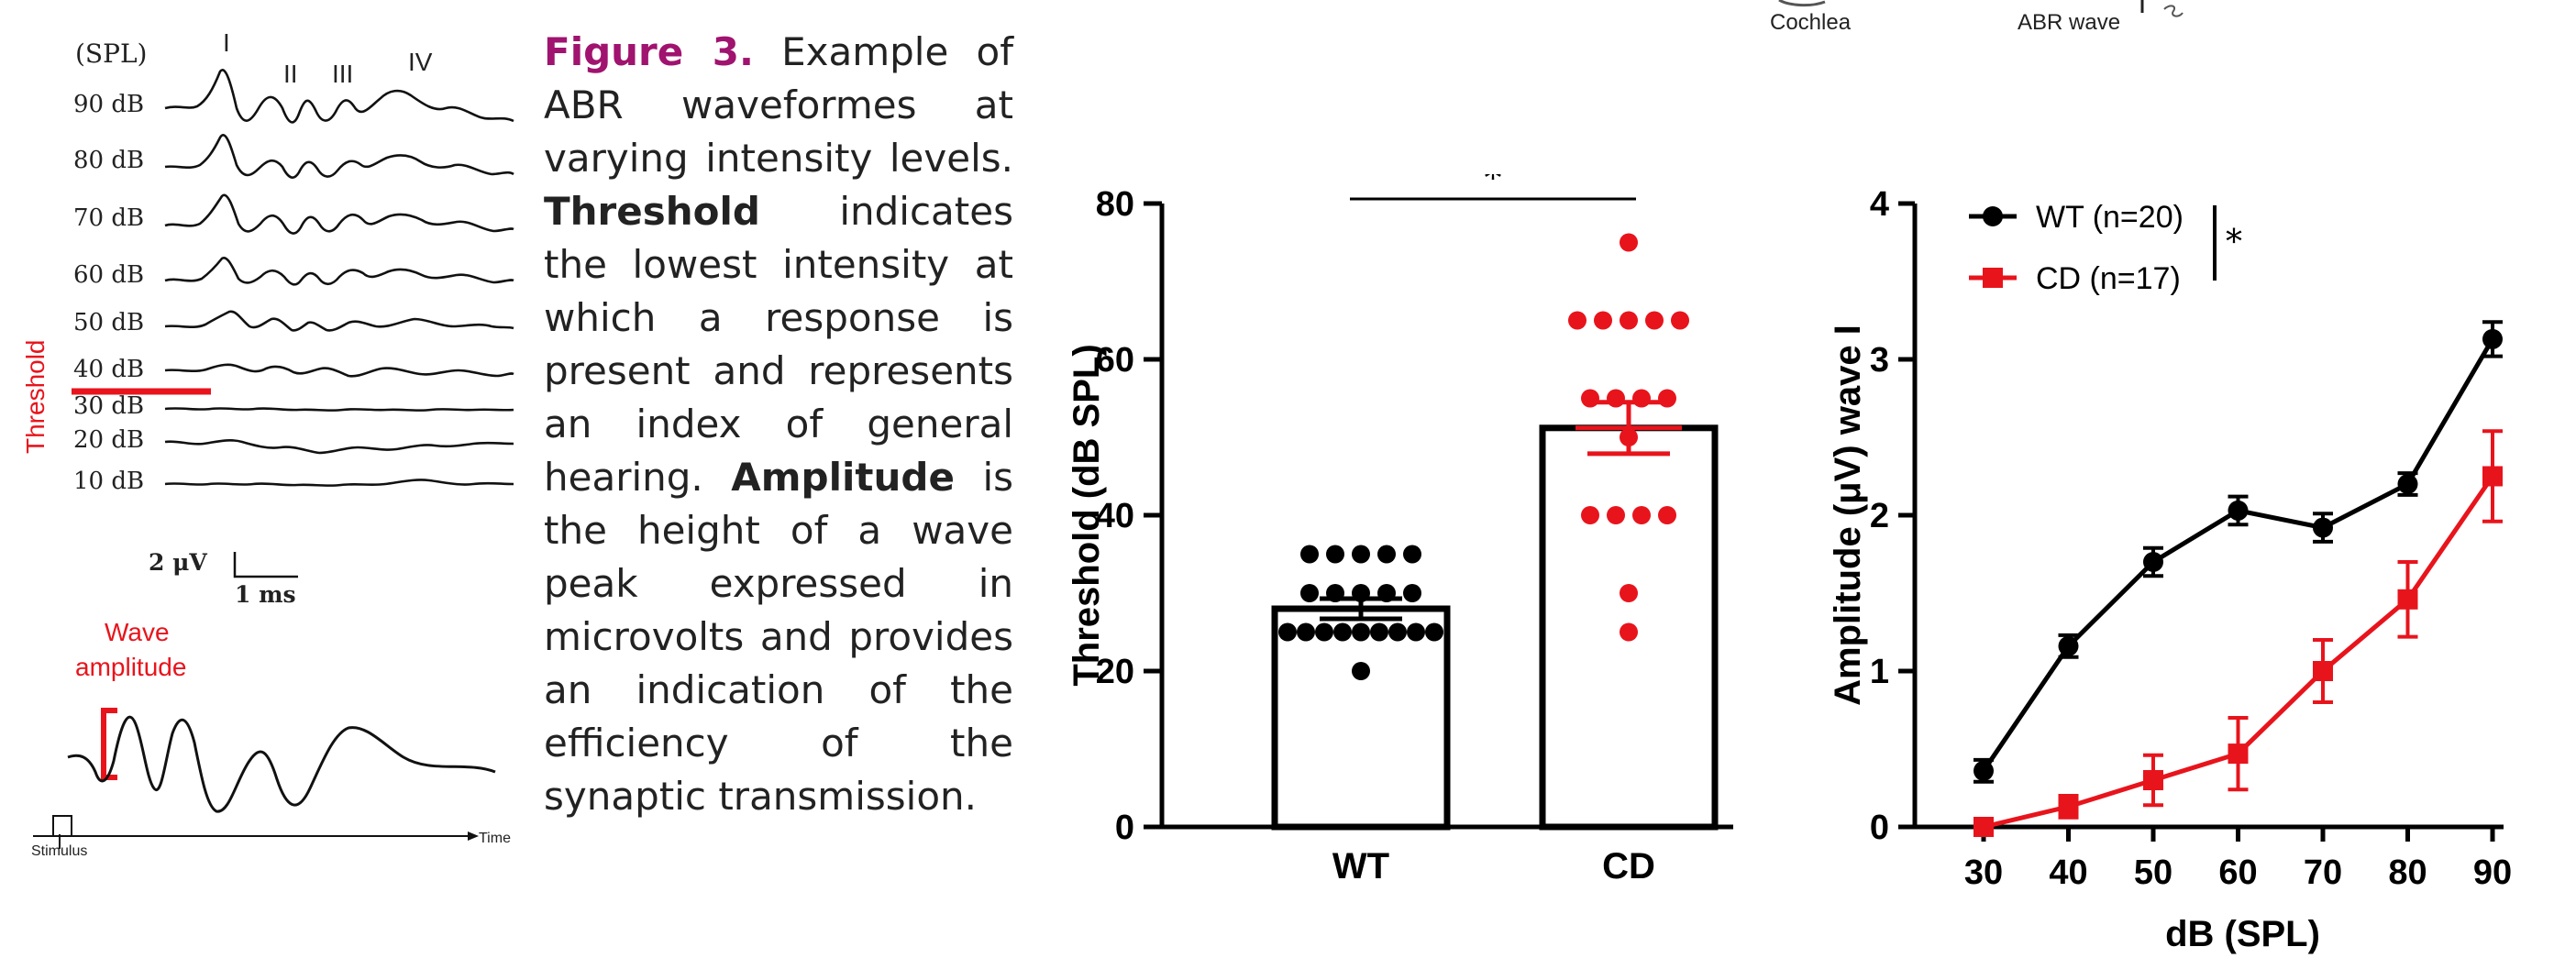 The image size is (2576, 958). I want to click on abr-trace-60db, so click(339, 271).